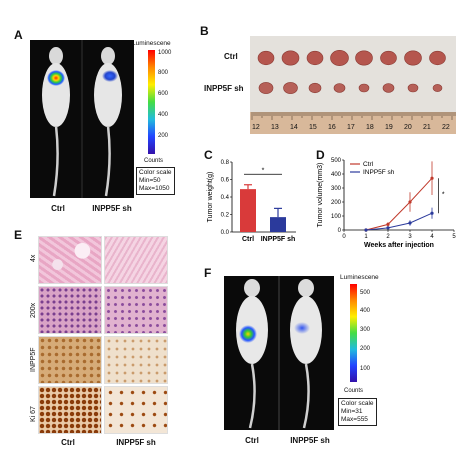 Image resolution: width=474 pixels, height=474 pixels. What do you see at coordinates (58, 208) in the screenshot?
I see `panel-a-group-ctrl: Ctrl` at bounding box center [58, 208].